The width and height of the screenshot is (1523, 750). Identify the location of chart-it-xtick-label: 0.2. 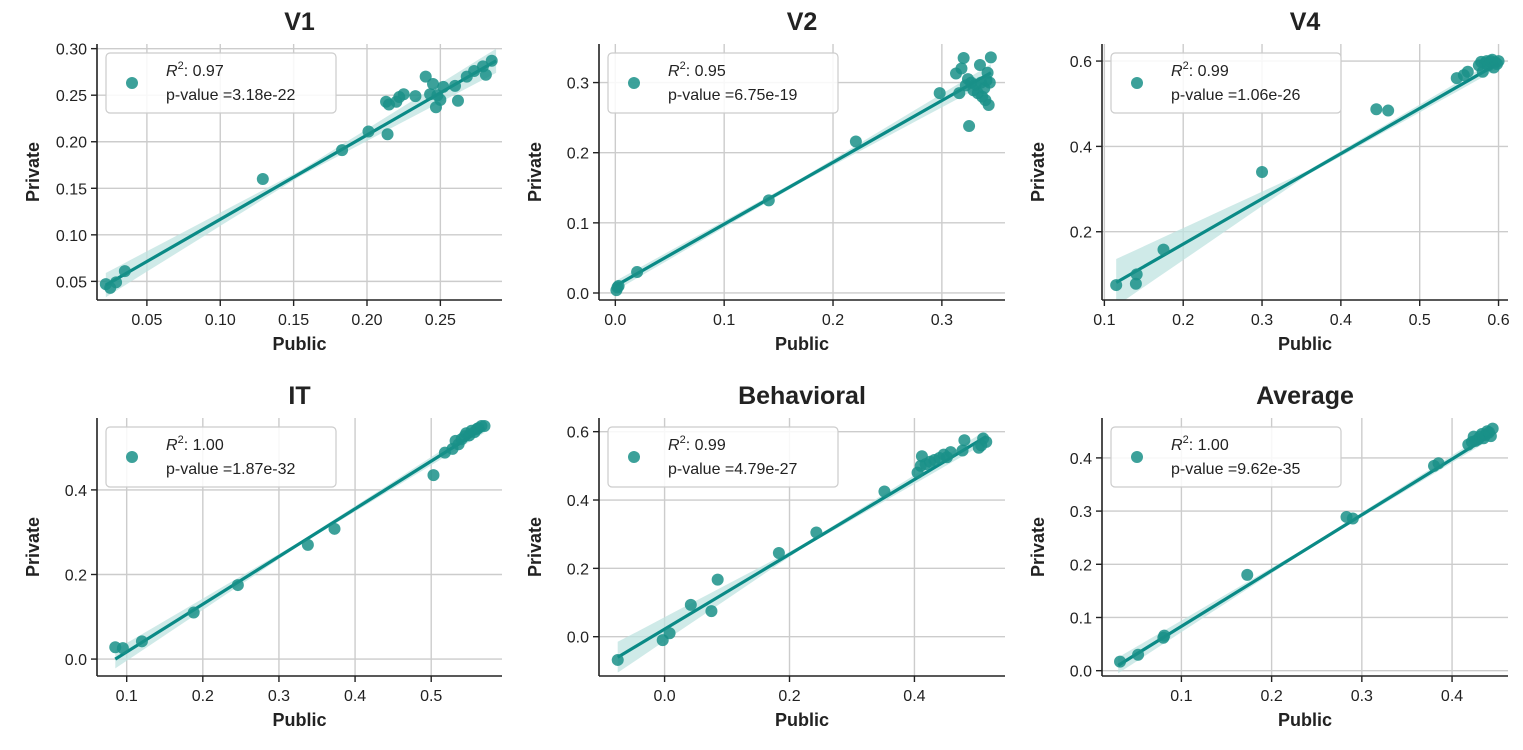
(203, 696).